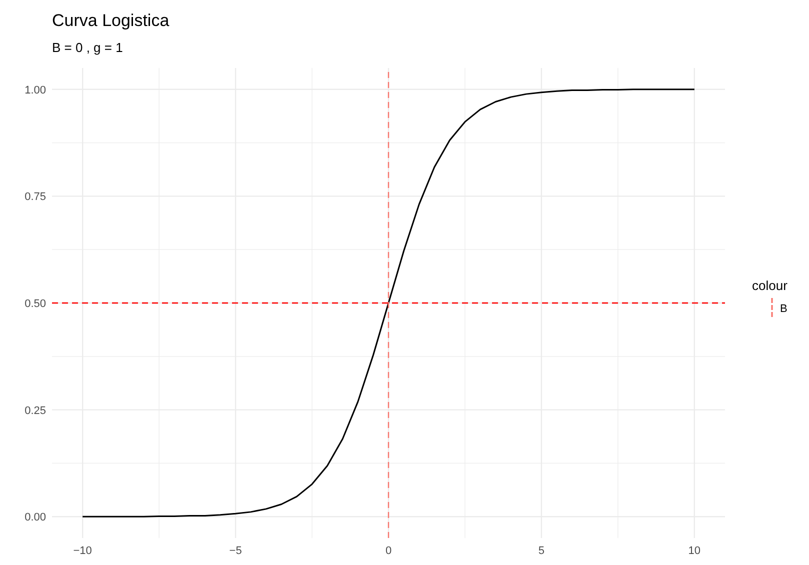 The height and width of the screenshot is (565, 809). I want to click on x-tick-label: −5, so click(235, 551).